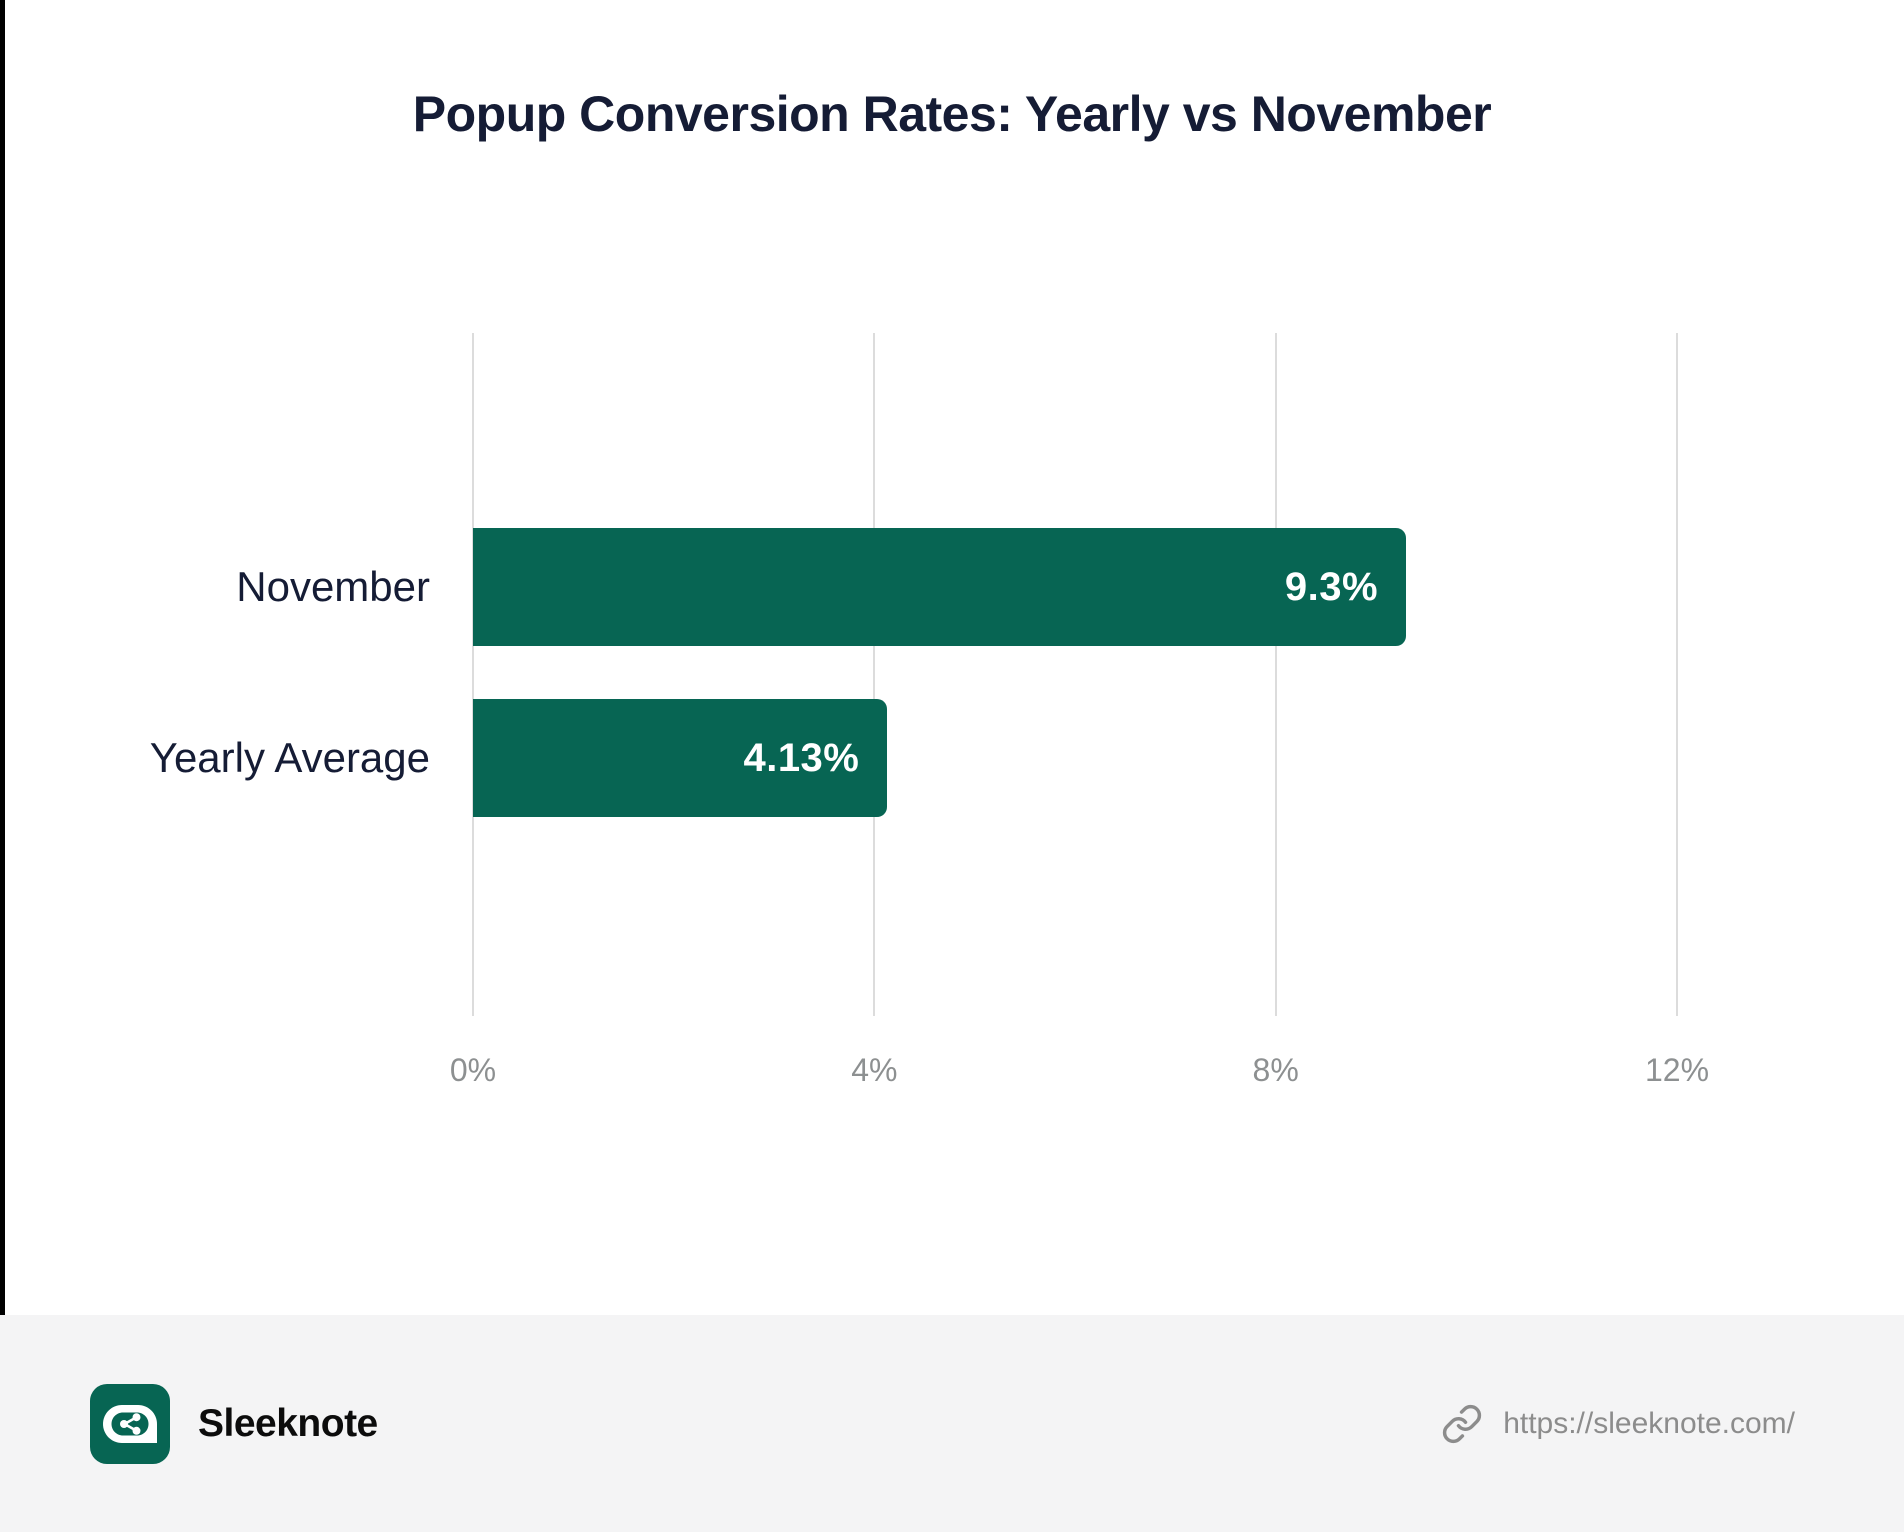 Image resolution: width=1904 pixels, height=1532 pixels. Describe the element at coordinates (680, 758) in the screenshot. I see `bar-yearly-average: 4.13%` at that location.